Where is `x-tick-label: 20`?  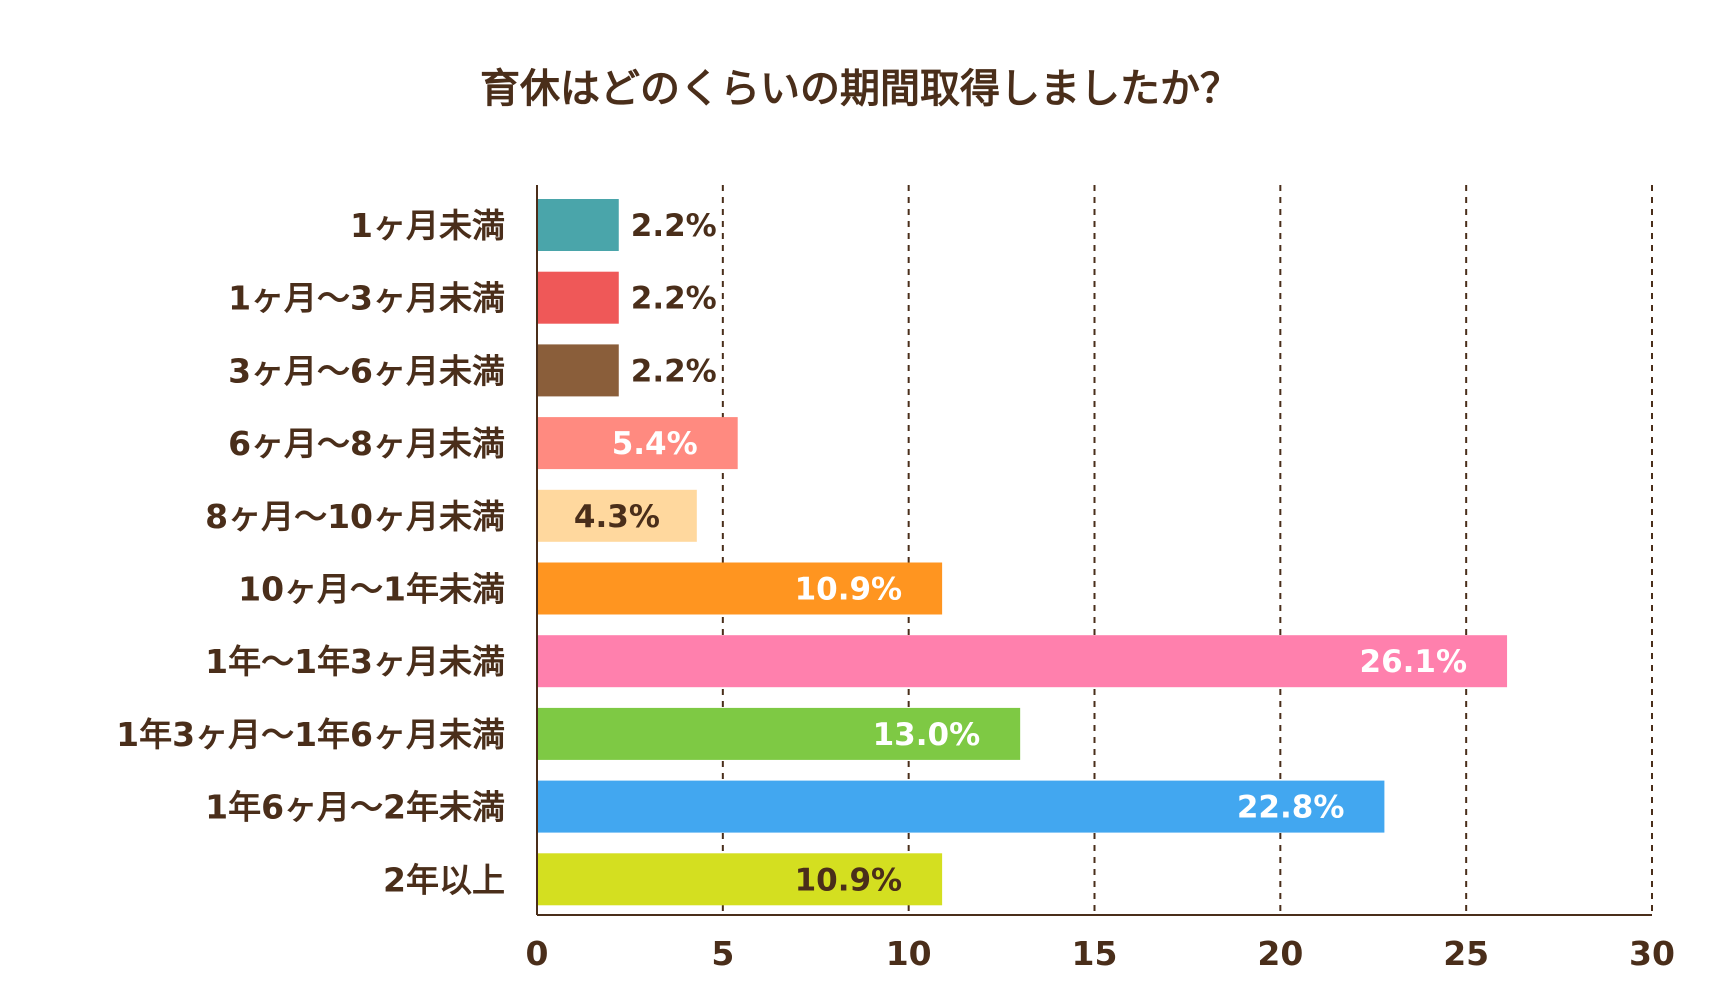 x-tick-label: 20 is located at coordinates (1280, 953).